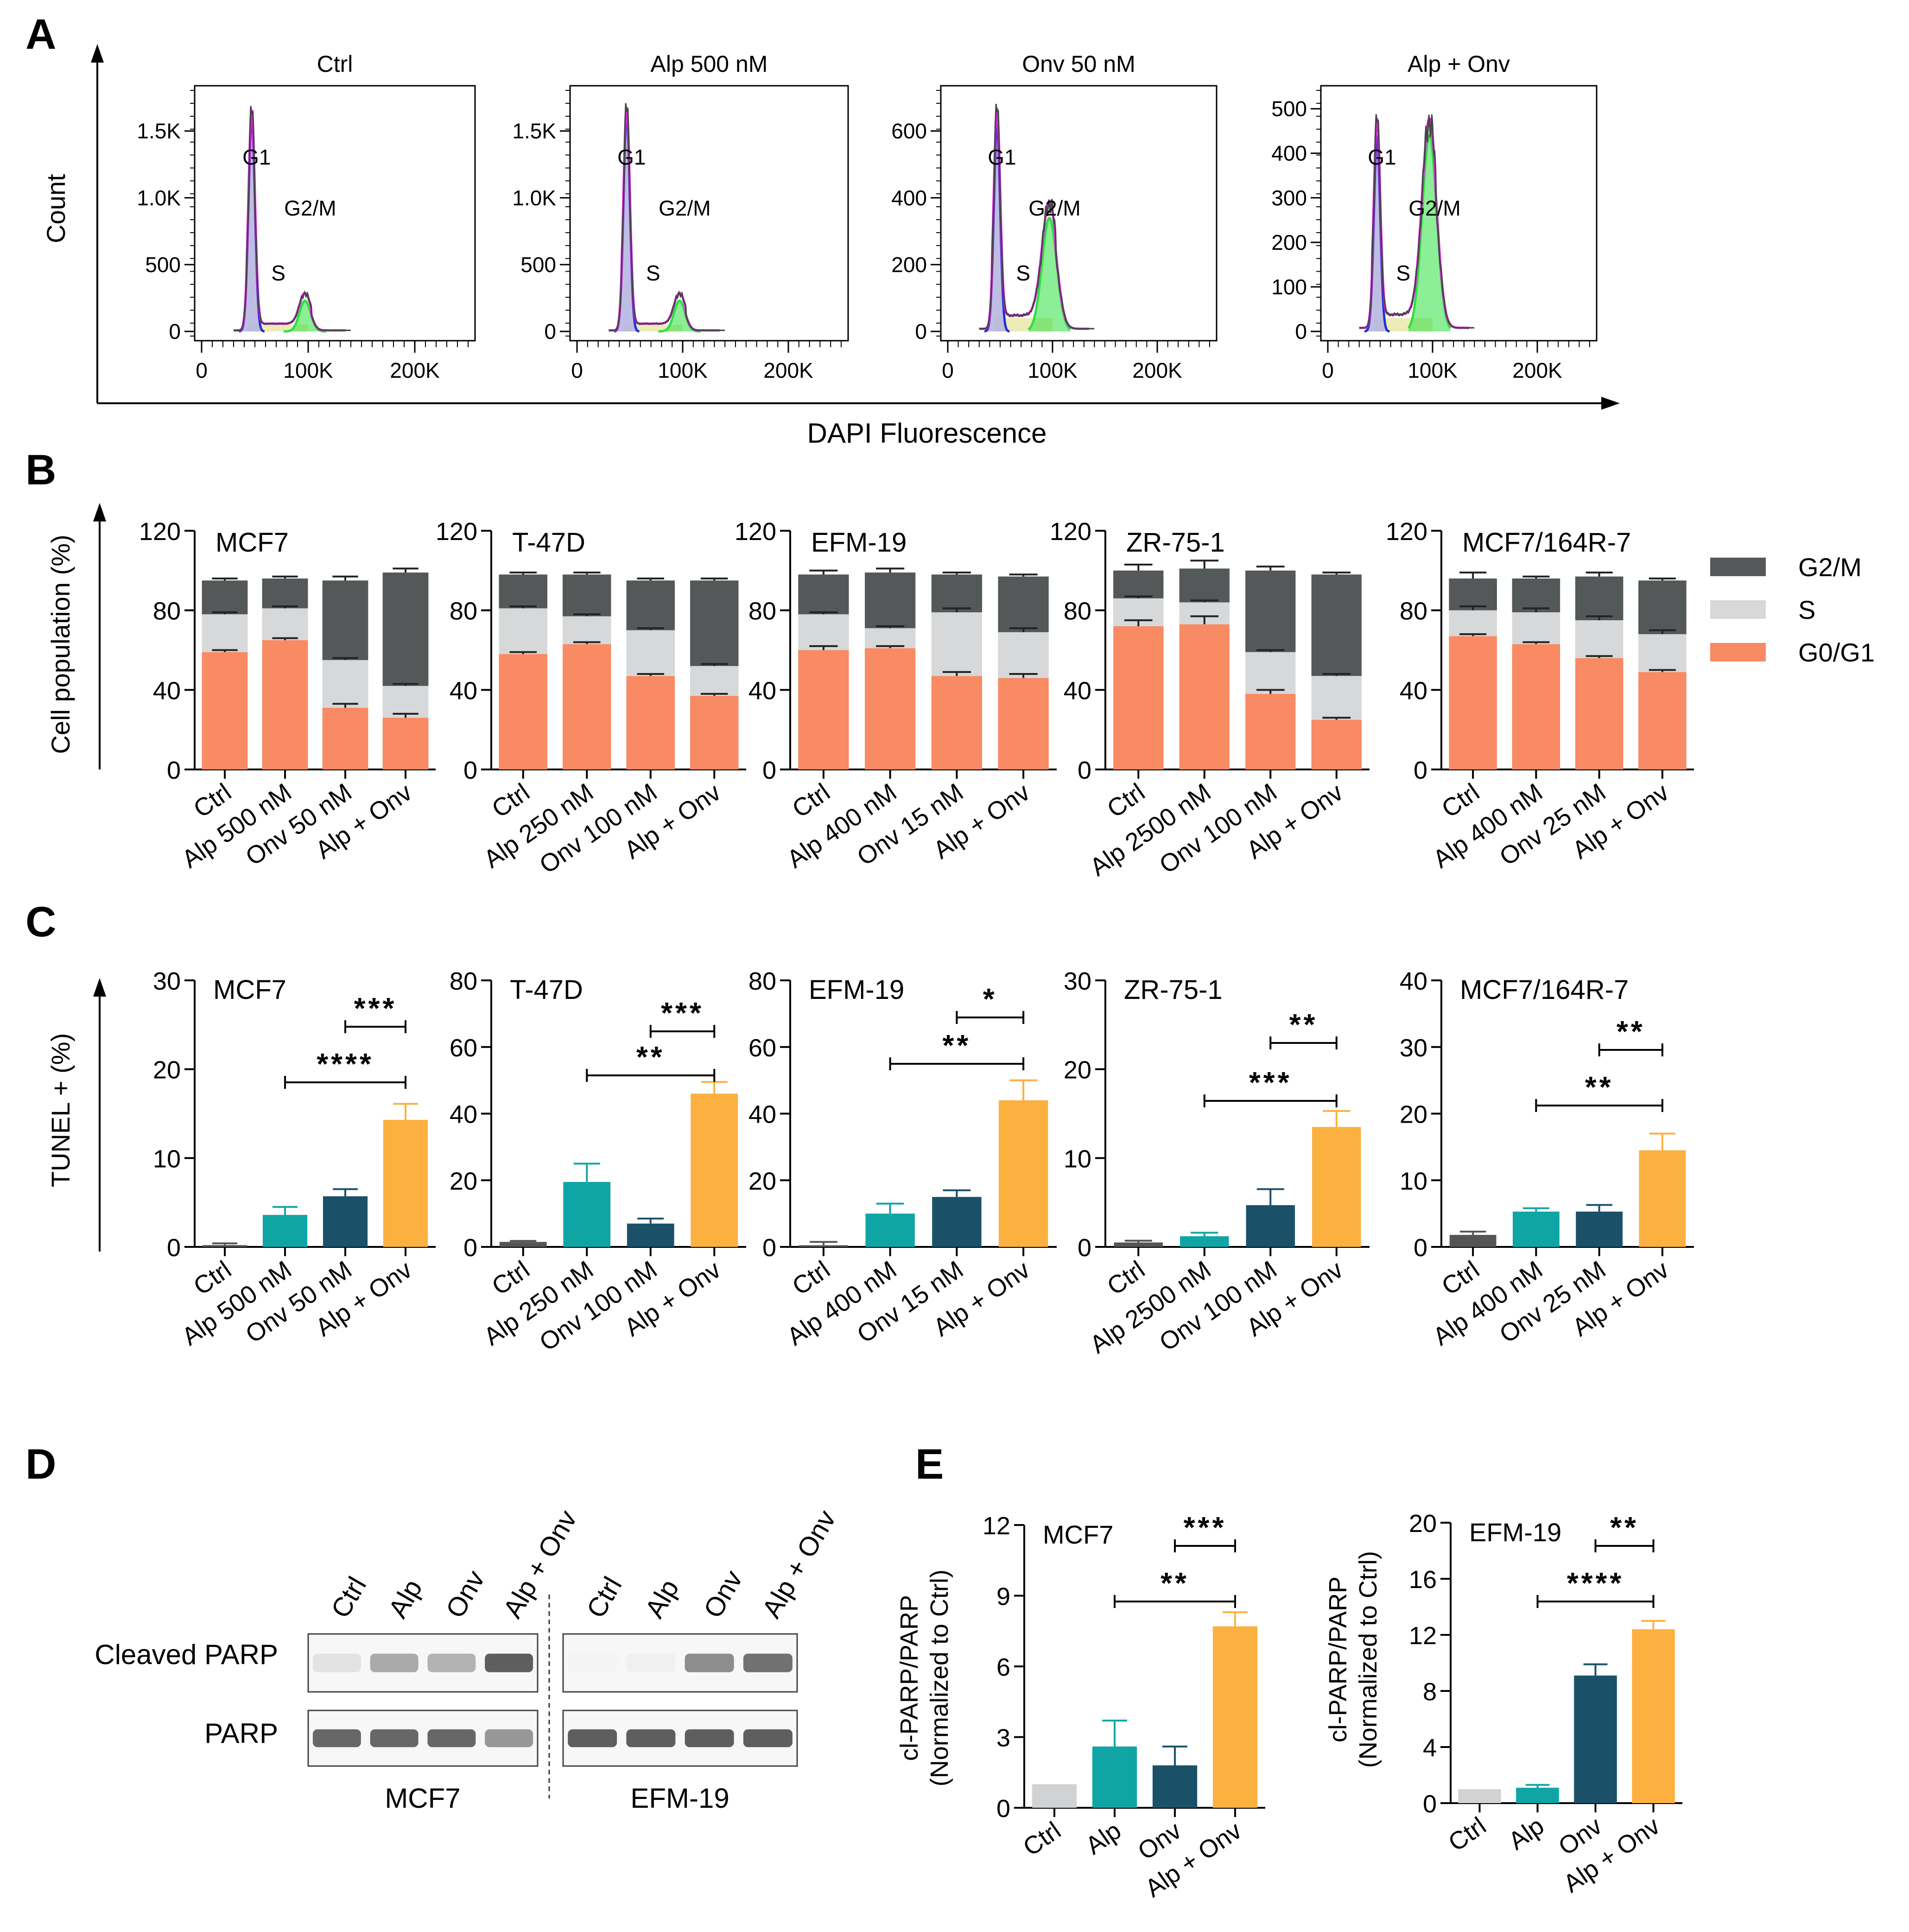 This screenshot has width=1909, height=1932. I want to click on b-axis-arrowhead, so click(99, 512).